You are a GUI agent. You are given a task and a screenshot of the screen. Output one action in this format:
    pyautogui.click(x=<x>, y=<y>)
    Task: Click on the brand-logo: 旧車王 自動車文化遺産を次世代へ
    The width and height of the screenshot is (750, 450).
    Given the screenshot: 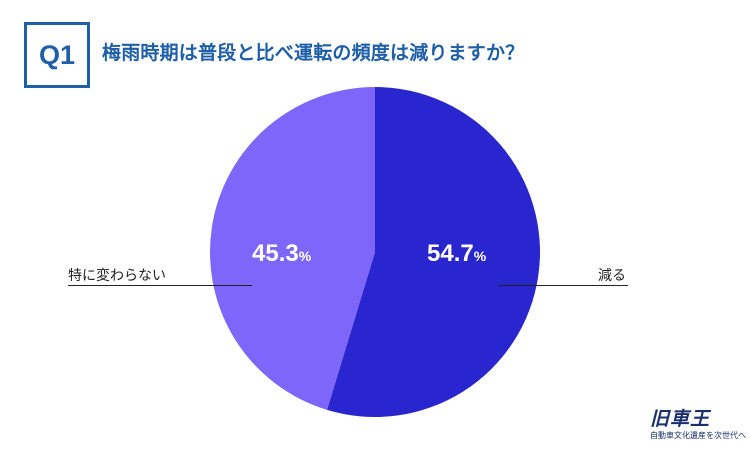 What is the action you would take?
    pyautogui.click(x=698, y=424)
    